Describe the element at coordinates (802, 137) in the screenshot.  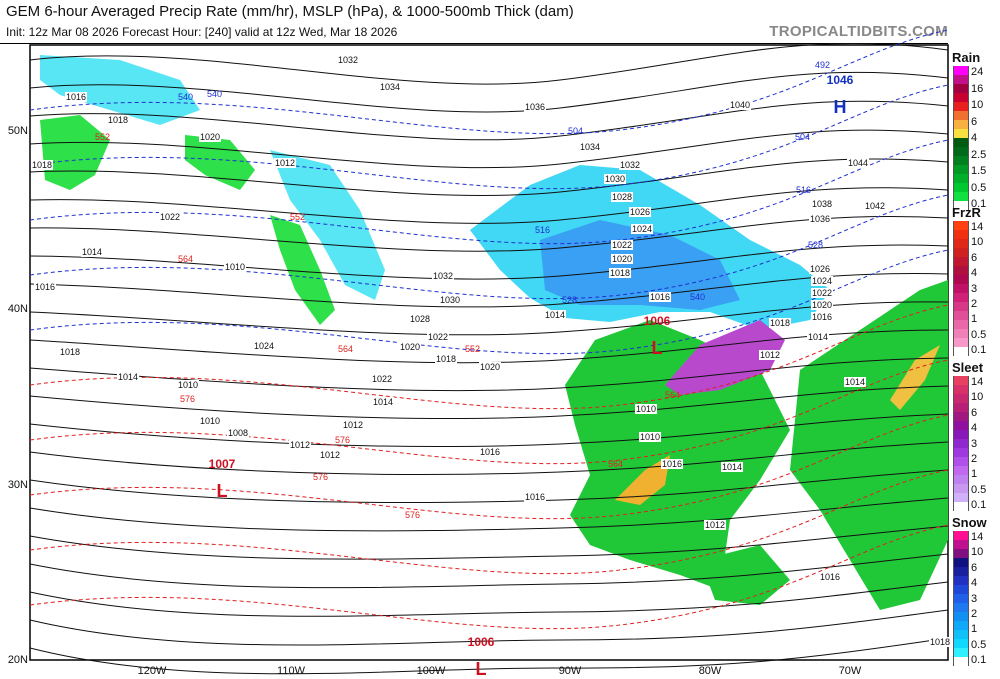
I see `thickness-label: 504` at that location.